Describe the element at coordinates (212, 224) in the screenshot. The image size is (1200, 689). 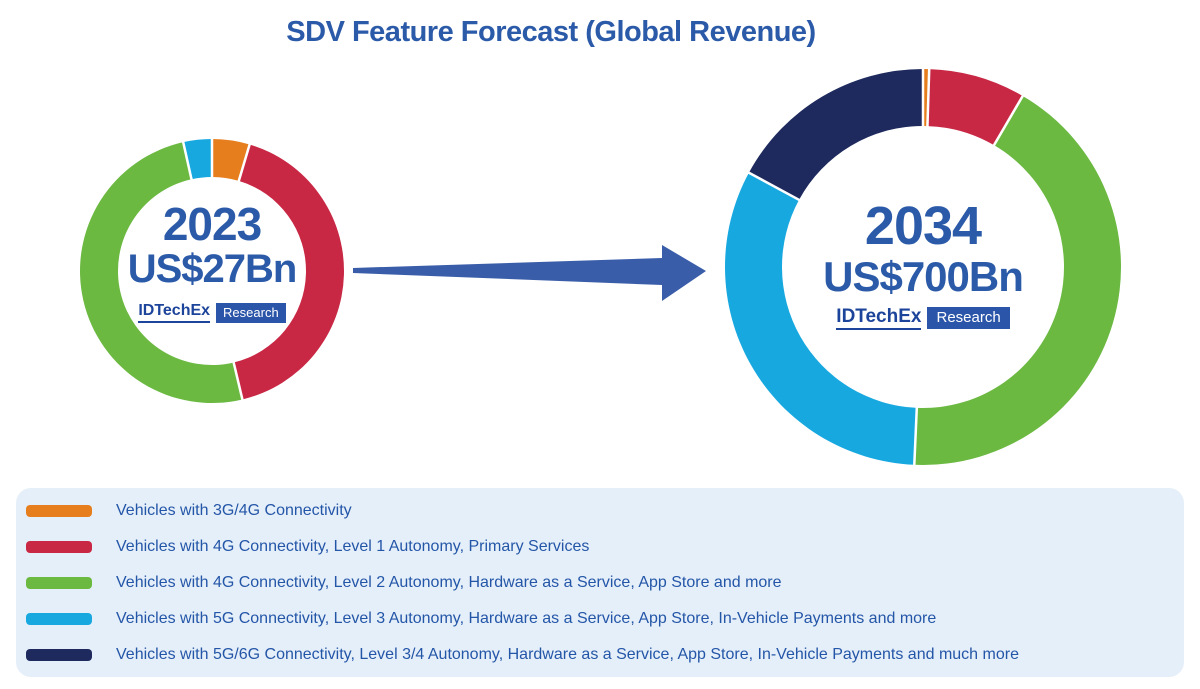
I see `year-label-2023: 2023` at that location.